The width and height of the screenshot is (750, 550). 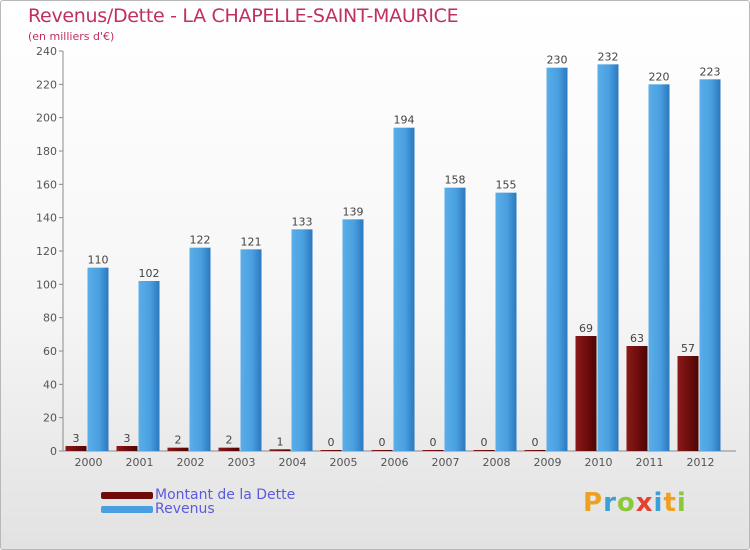 What do you see at coordinates (50, 384) in the screenshot?
I see `y-tick-label: 40` at bounding box center [50, 384].